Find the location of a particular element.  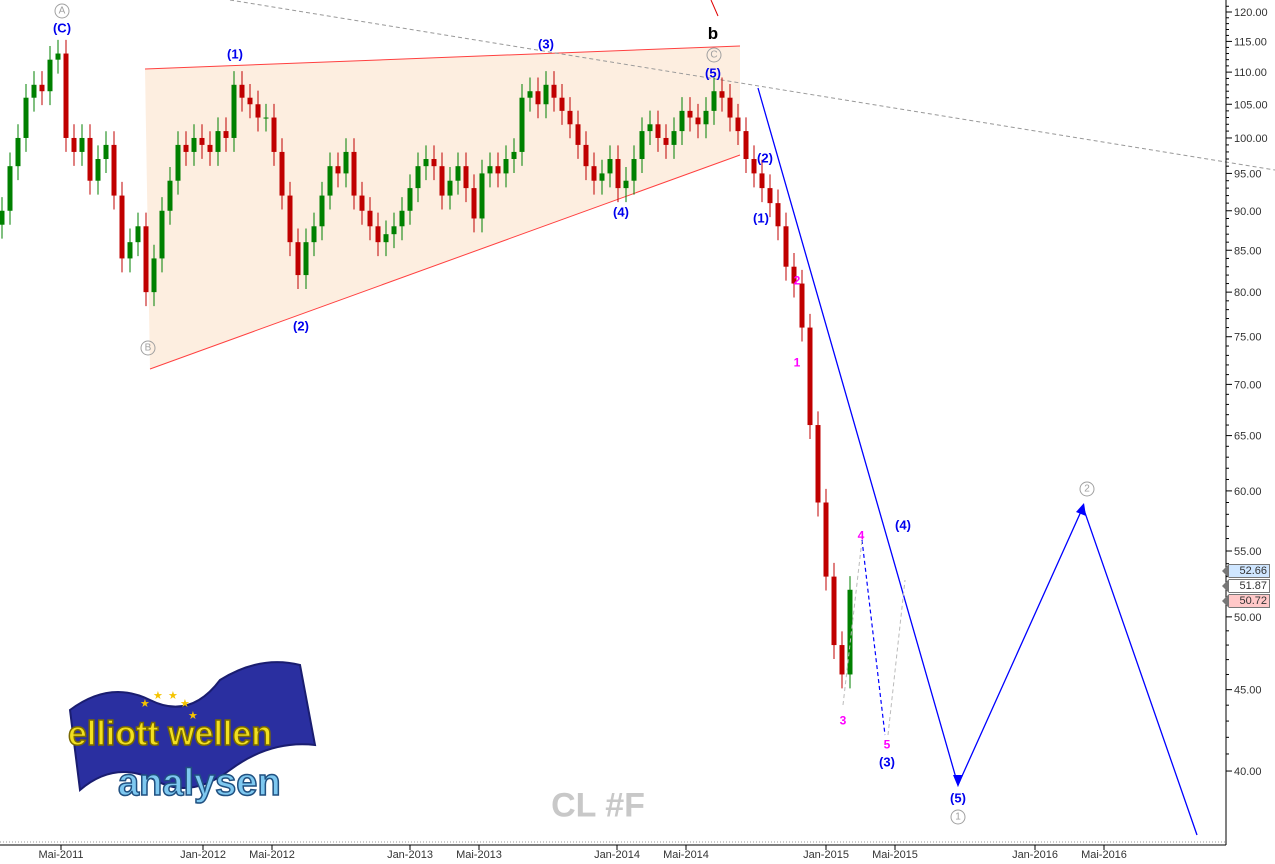

wave-label-text: 3 is located at coordinates (843, 720).